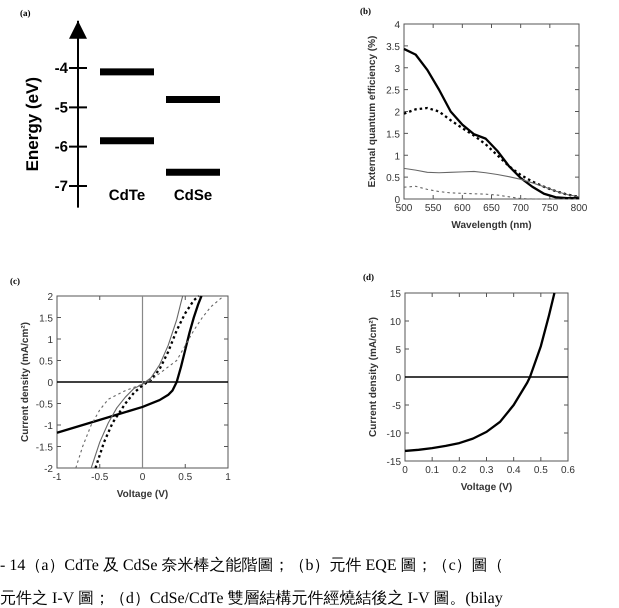 The image size is (619, 608). I want to click on x-tick-label: 0.4, so click(514, 470).